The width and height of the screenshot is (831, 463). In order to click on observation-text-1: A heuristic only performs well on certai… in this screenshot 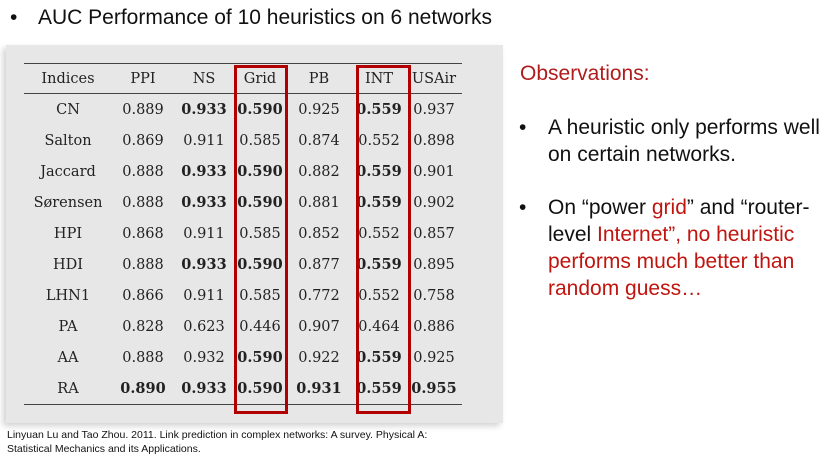, I will do `click(684, 141)`.